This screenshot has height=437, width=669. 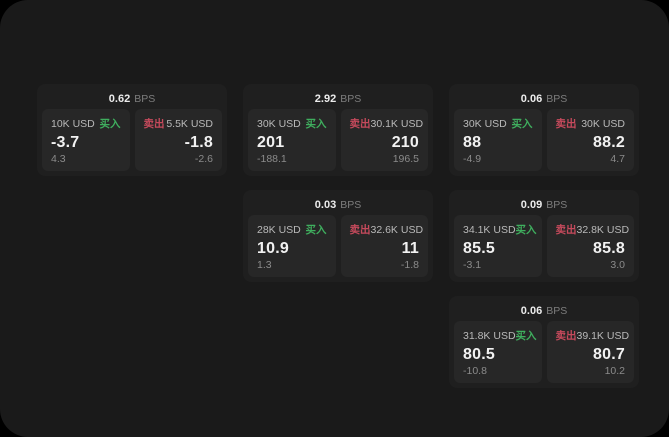 I want to click on sell-delta: -1.8, so click(x=409, y=265).